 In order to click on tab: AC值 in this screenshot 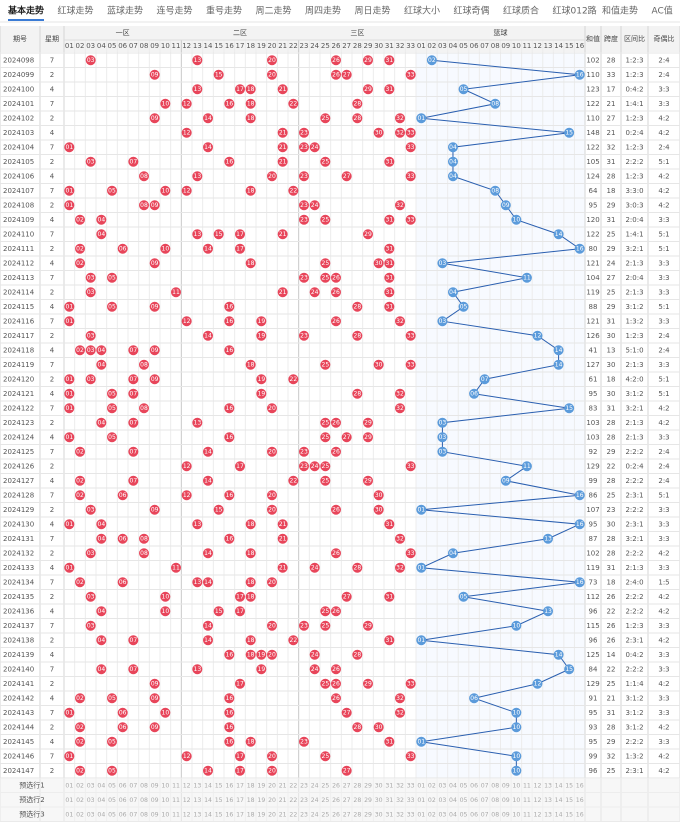, I will do `click(662, 11)`.